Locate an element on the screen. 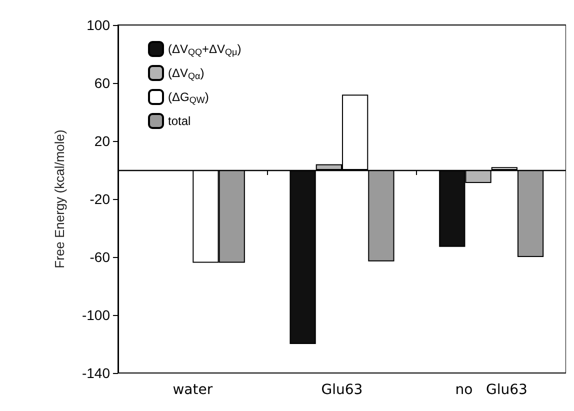 This screenshot has width=574, height=411. x-tick-label: Glu63 is located at coordinates (342, 390).